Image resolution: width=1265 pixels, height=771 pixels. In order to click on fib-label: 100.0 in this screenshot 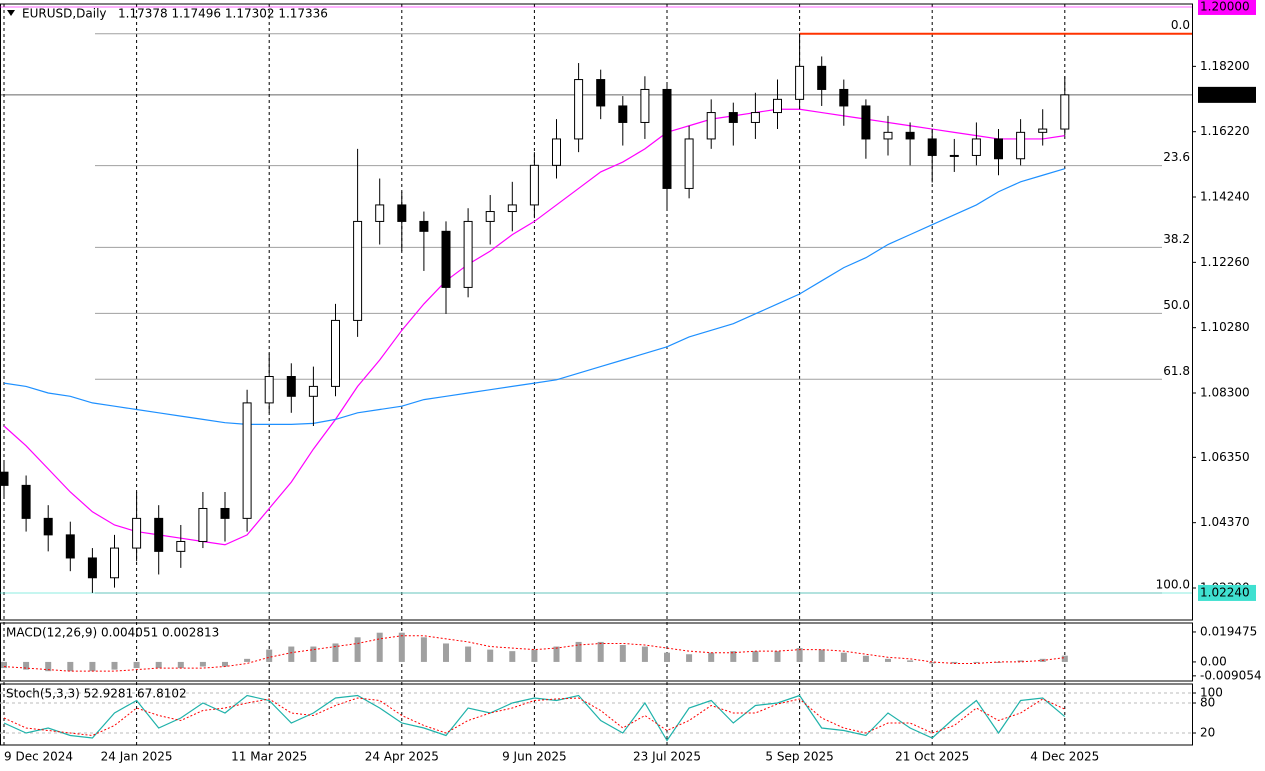, I will do `click(1173, 584)`.